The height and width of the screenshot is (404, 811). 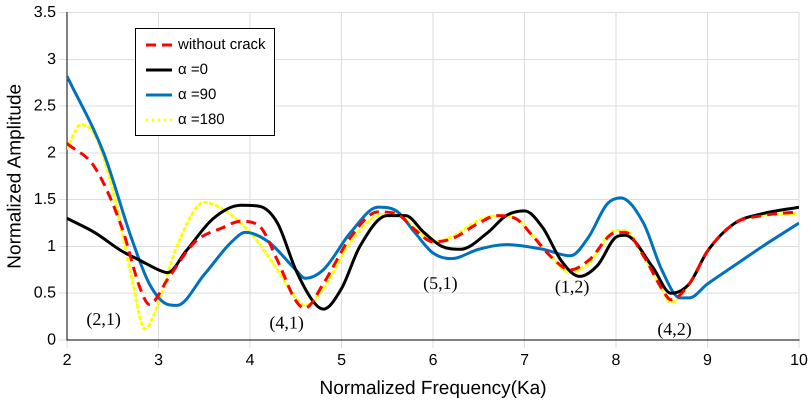 What do you see at coordinates (45, 199) in the screenshot?
I see `y-tick-label: 1.5` at bounding box center [45, 199].